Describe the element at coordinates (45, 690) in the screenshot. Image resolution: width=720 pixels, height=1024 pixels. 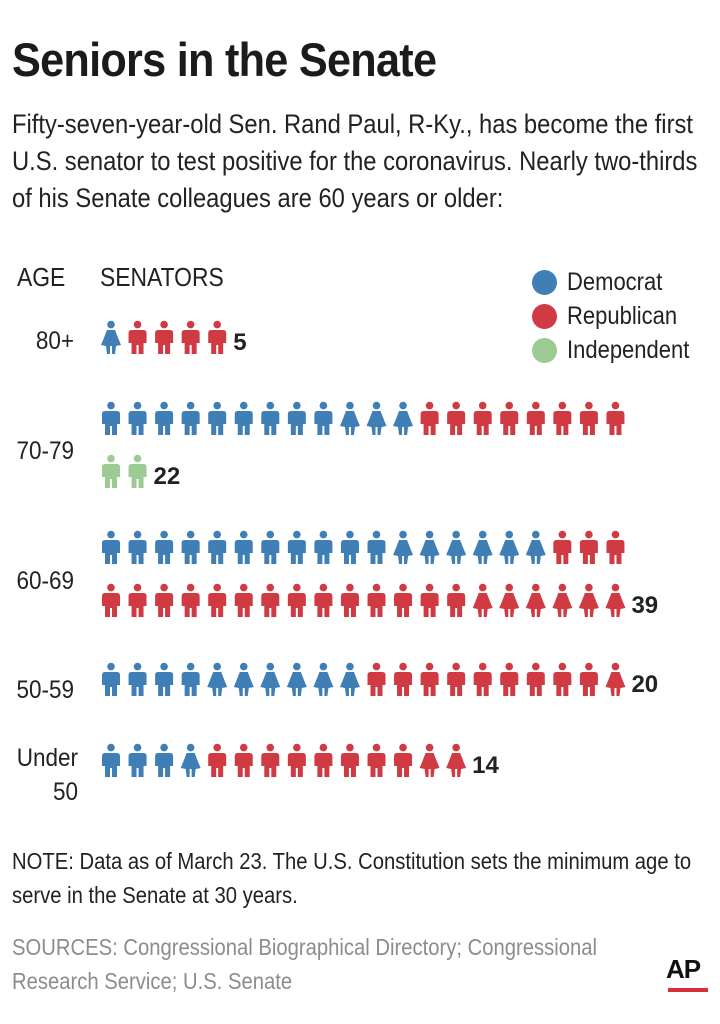
I see `age-label-50-59: 50-59` at that location.